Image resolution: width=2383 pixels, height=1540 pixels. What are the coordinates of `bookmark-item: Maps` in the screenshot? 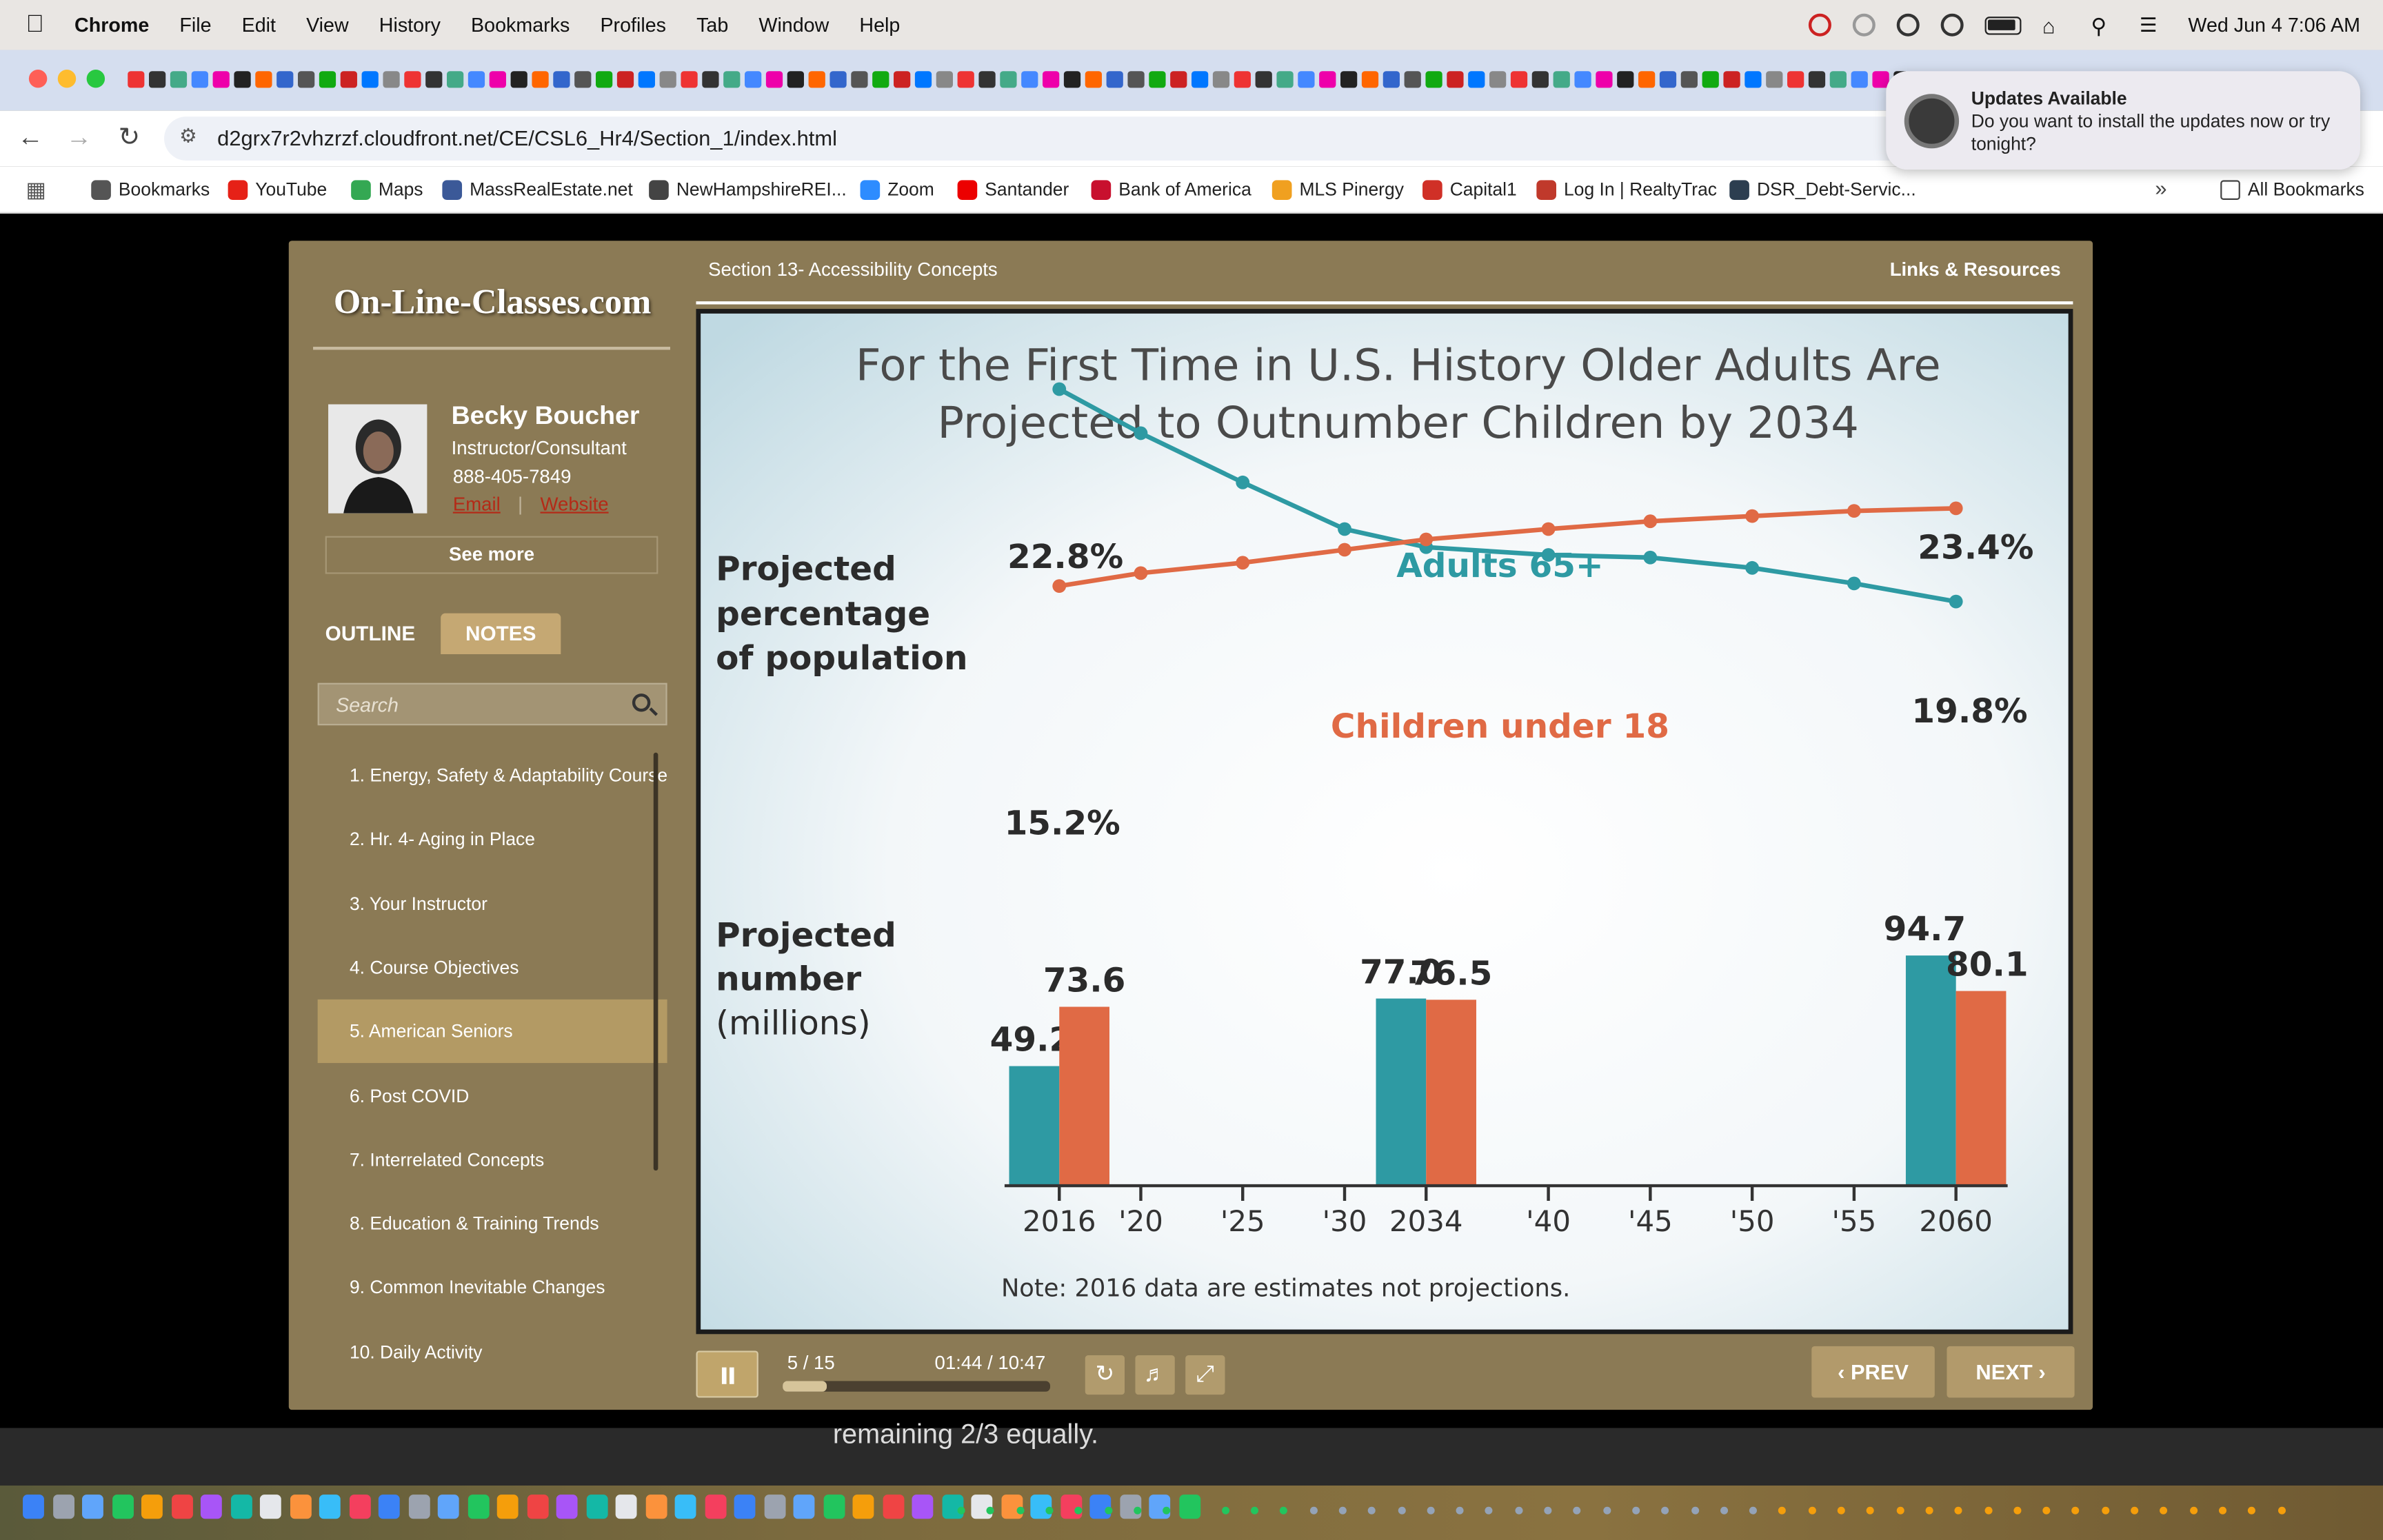 It's located at (387, 189).